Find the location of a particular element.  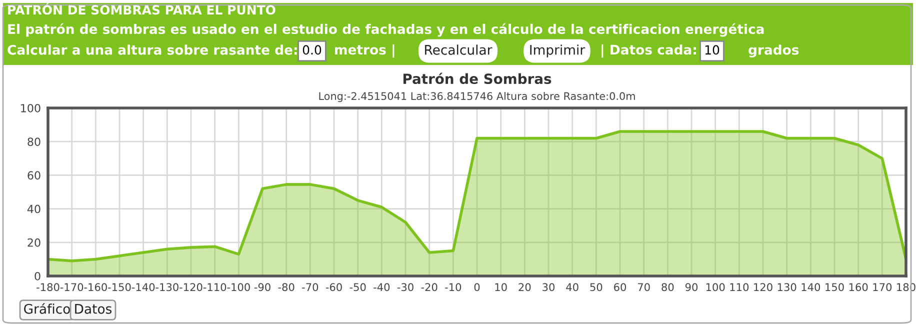

y-tick-label: 100 is located at coordinates (30, 108).